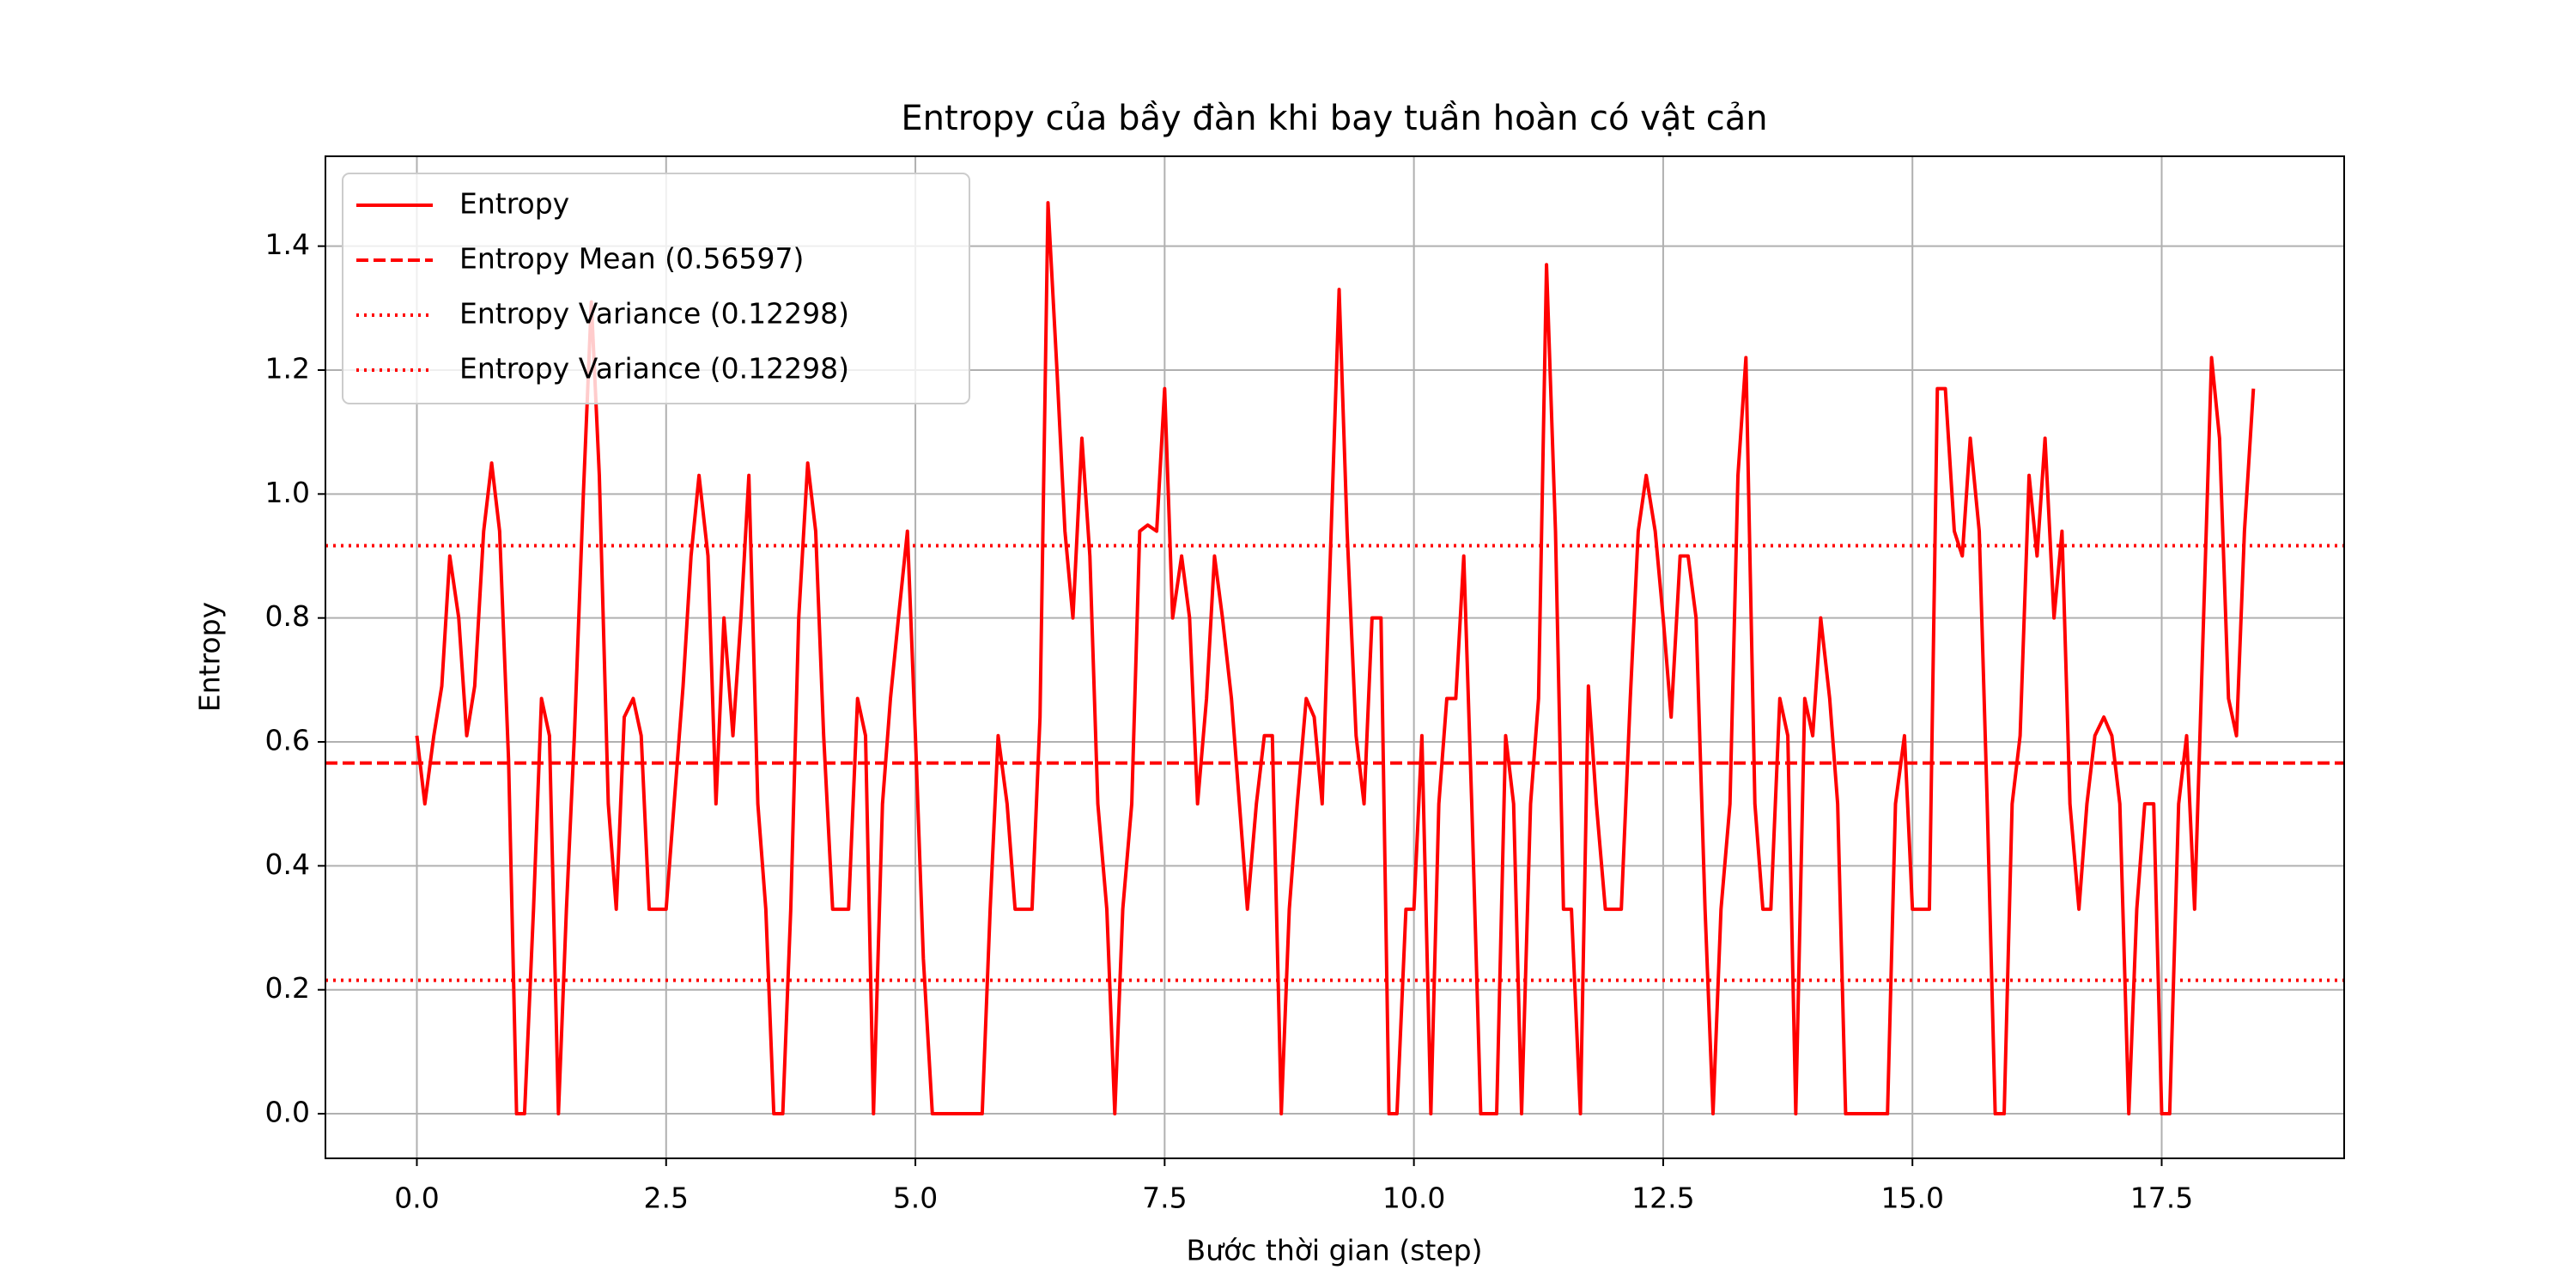 Image resolution: width=2576 pixels, height=1288 pixels. Describe the element at coordinates (417, 1199) in the screenshot. I see `x-tick-label: 0.0` at that location.